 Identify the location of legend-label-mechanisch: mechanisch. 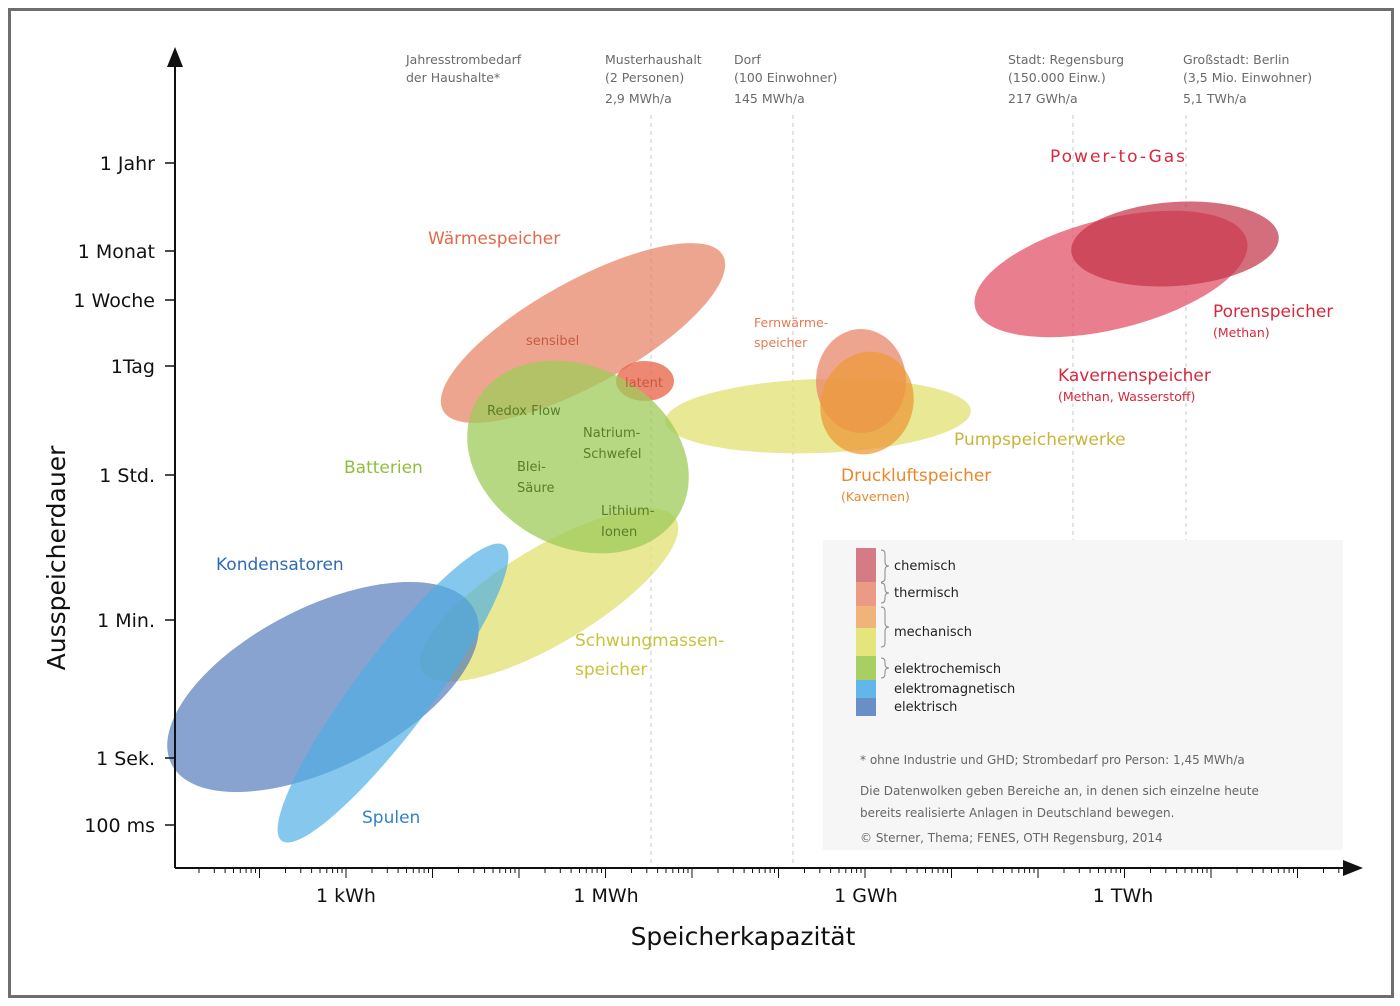
(933, 632).